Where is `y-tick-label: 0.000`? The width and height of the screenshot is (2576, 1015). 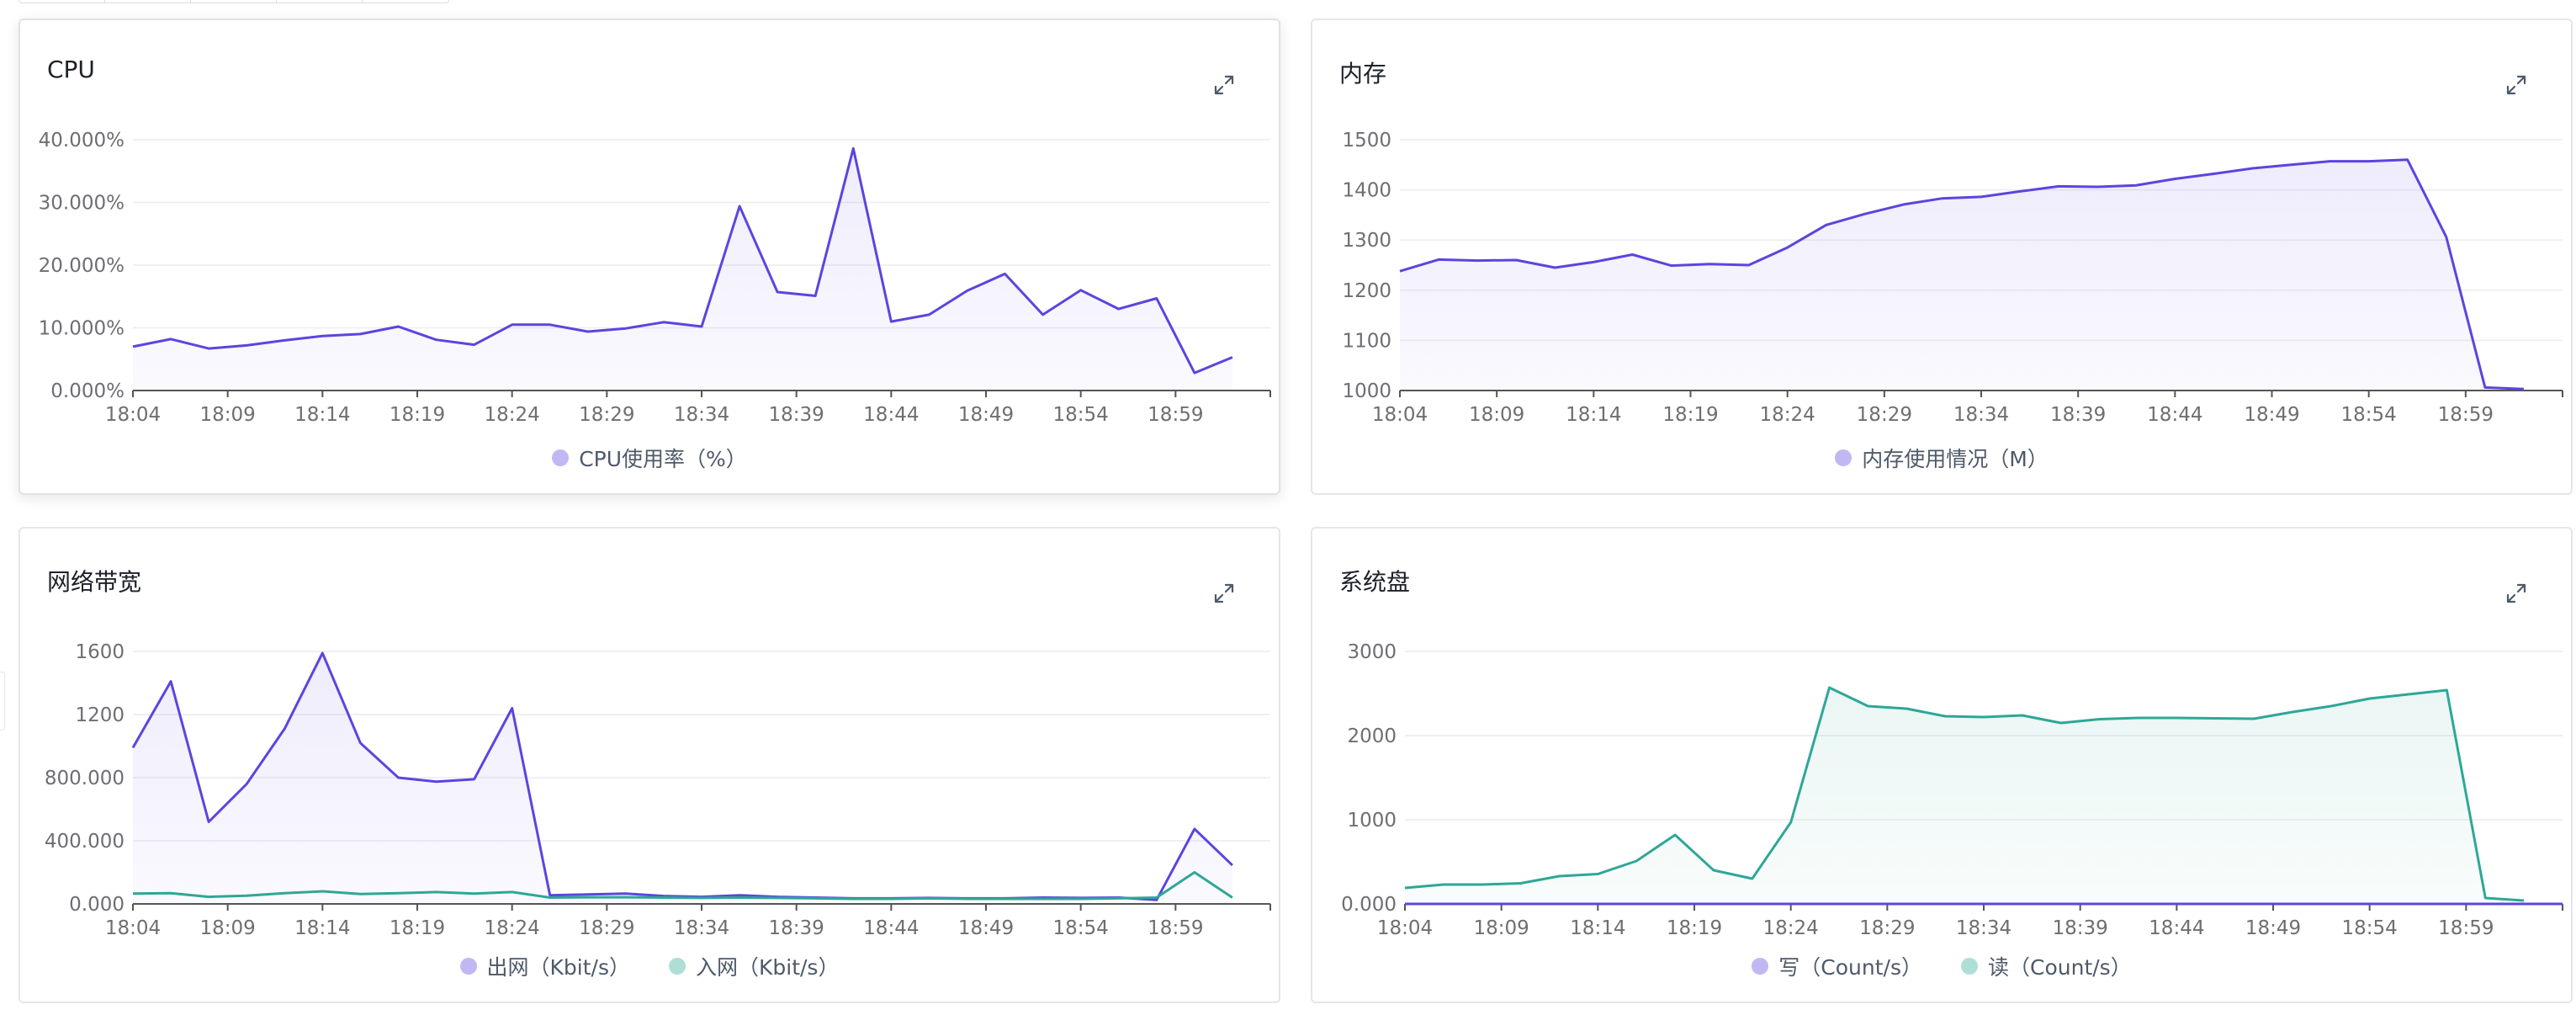 y-tick-label: 0.000 is located at coordinates (97, 905).